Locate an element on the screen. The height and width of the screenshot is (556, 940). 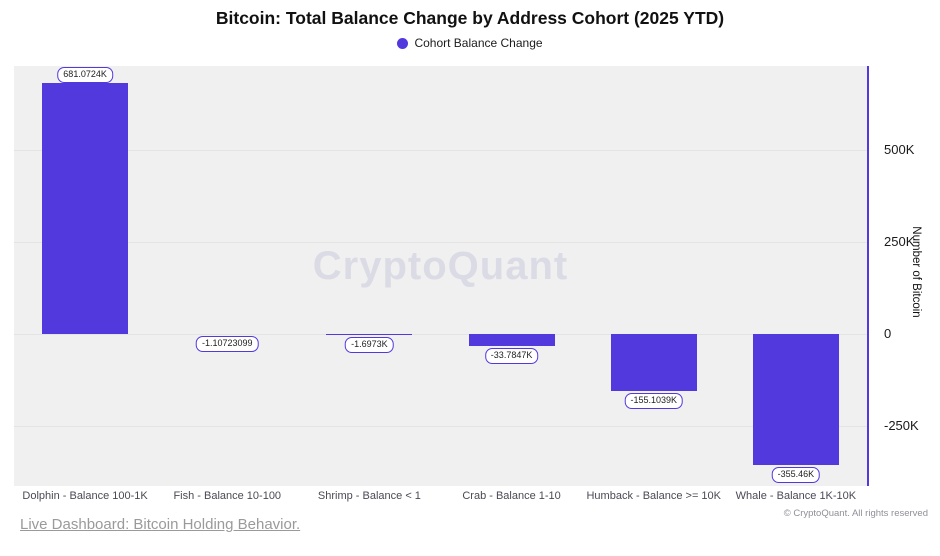
value-label: -355.46K is located at coordinates (796, 474).